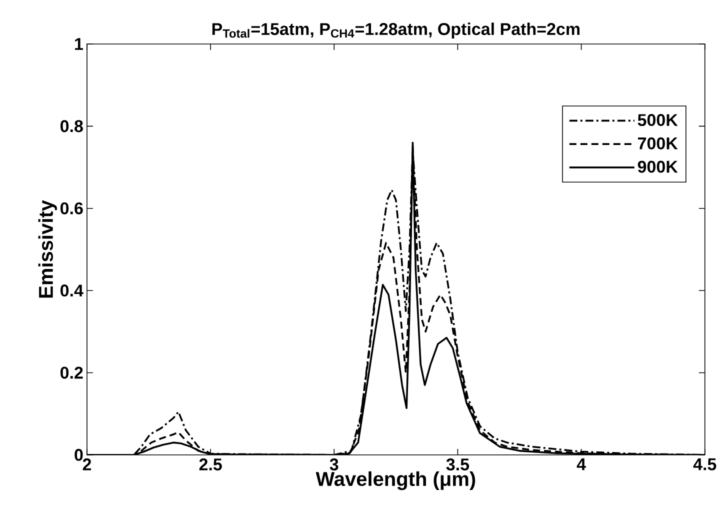 The height and width of the screenshot is (511, 720). I want to click on legend-label: 500K, so click(658, 120).